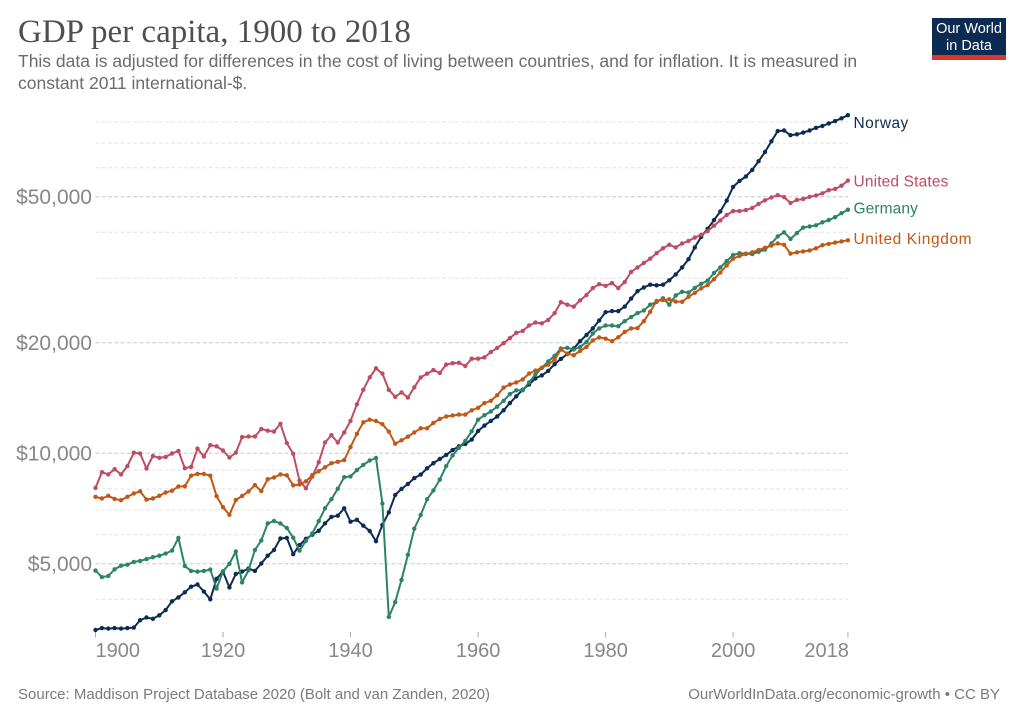 Image resolution: width=1024 pixels, height=722 pixels. What do you see at coordinates (54, 197) in the screenshot?
I see `svg-text: $50,000` at bounding box center [54, 197].